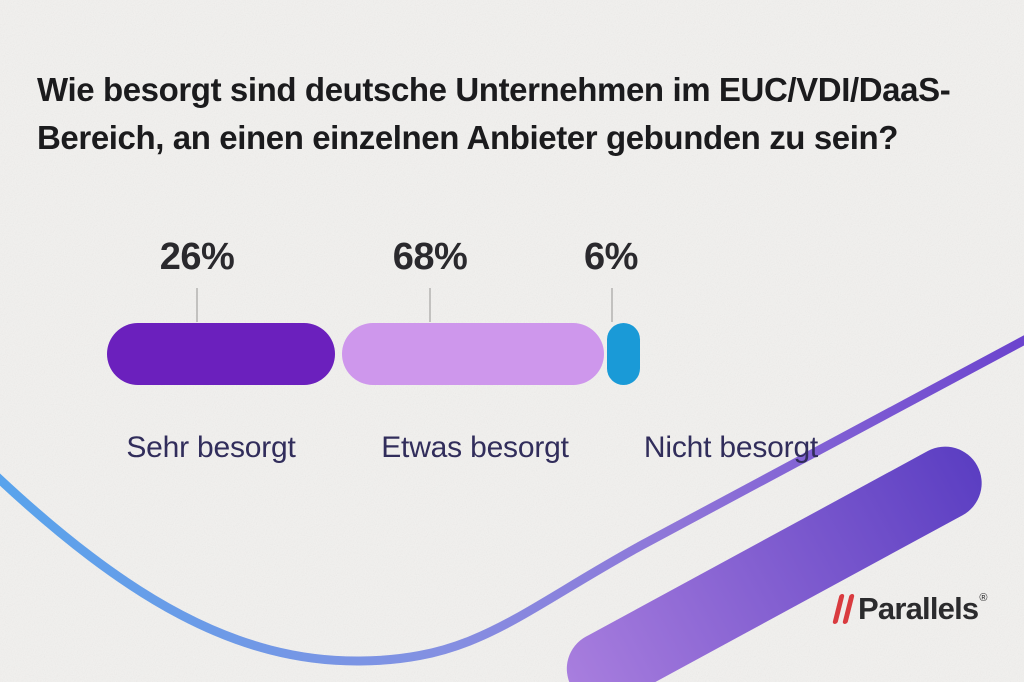 Image resolution: width=1024 pixels, height=682 pixels. Describe the element at coordinates (473, 354) in the screenshot. I see `bar-segment-etwas-besorgt` at that location.